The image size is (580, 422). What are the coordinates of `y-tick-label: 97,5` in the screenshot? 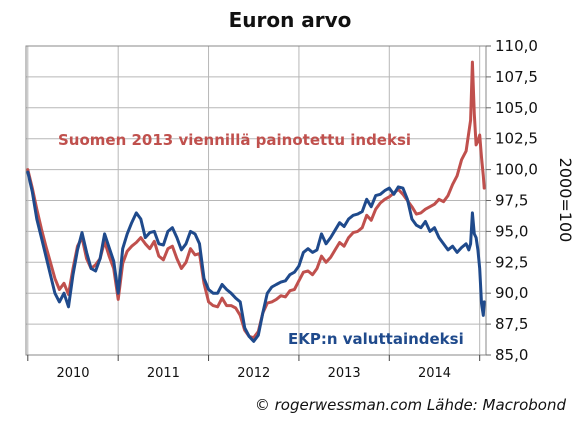 It's located at (511, 201).